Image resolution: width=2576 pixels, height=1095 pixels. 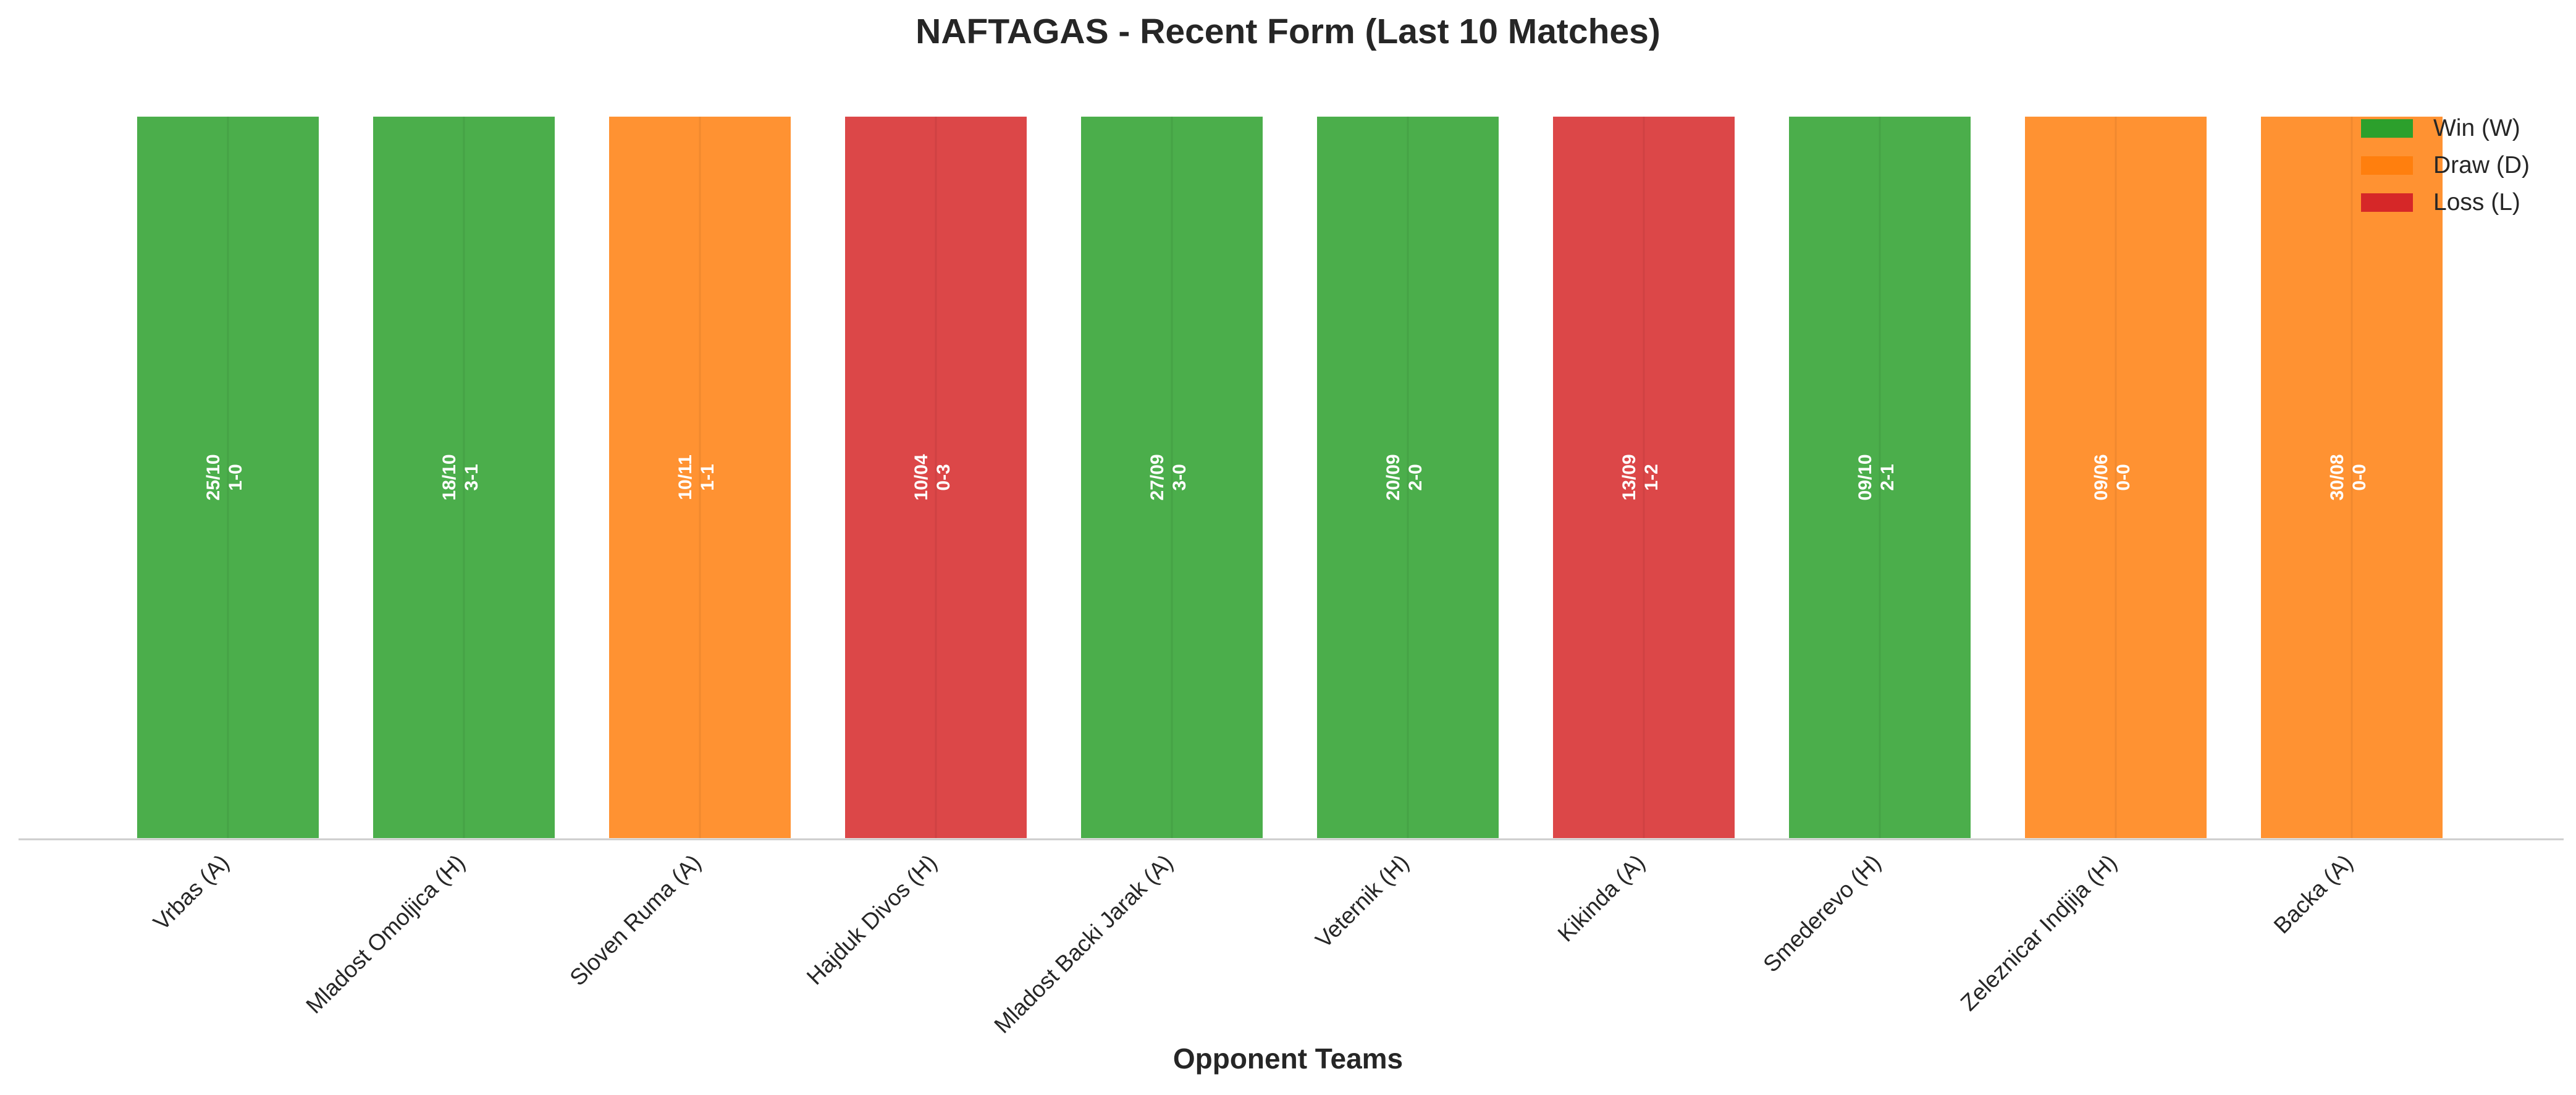 I want to click on bar-score-label: 2-0, so click(x=1415, y=477).